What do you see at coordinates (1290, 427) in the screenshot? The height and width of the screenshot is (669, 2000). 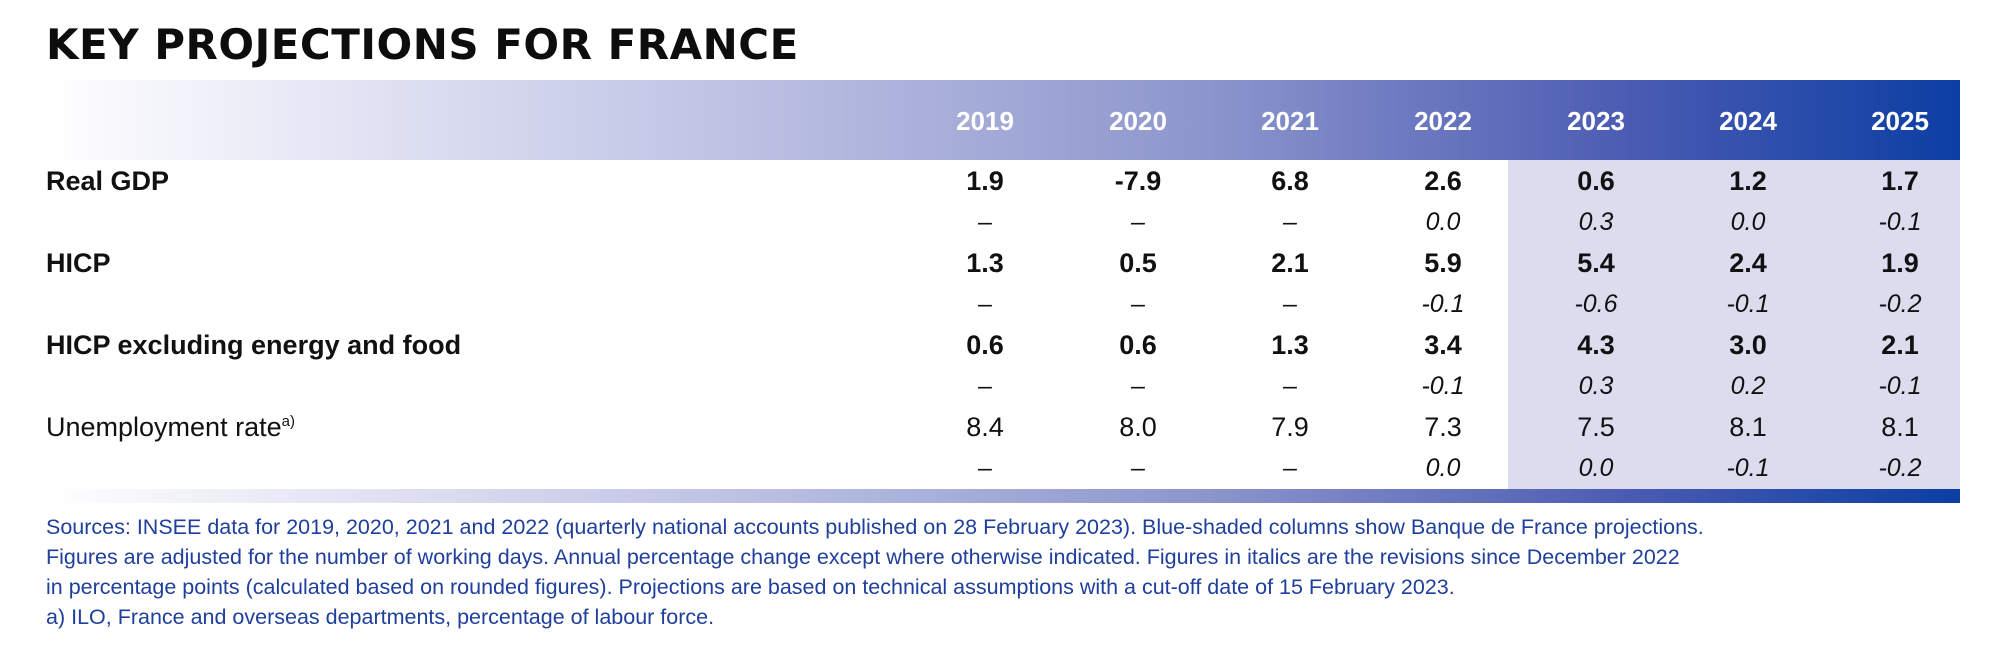 I see `value-cell: 7.9` at bounding box center [1290, 427].